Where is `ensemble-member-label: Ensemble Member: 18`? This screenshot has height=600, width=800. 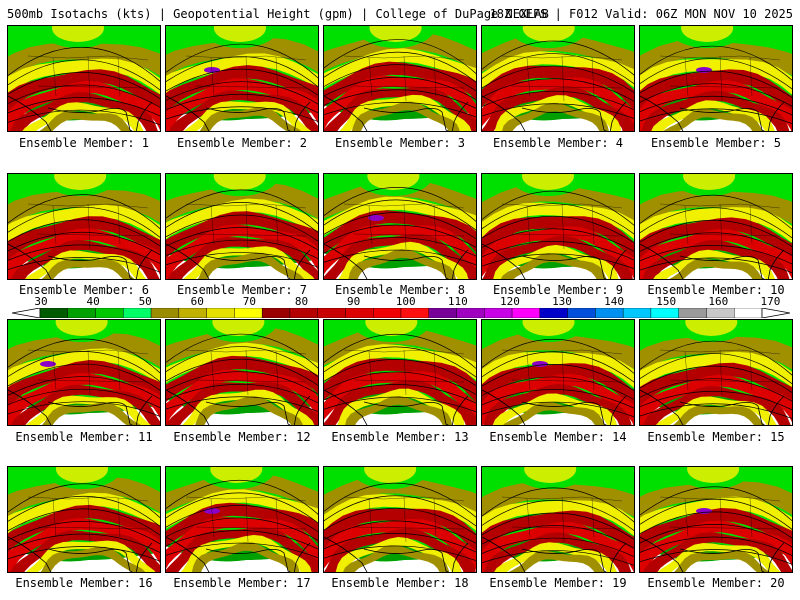
ensemble-member-label: Ensemble Member: 18 is located at coordinates (400, 583).